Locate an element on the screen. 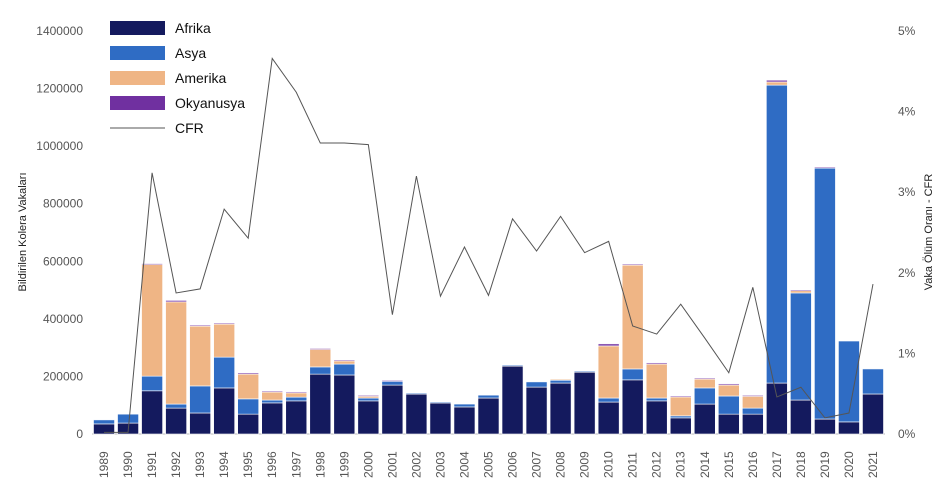  bar-okyanusya-2014 is located at coordinates (704, 378).